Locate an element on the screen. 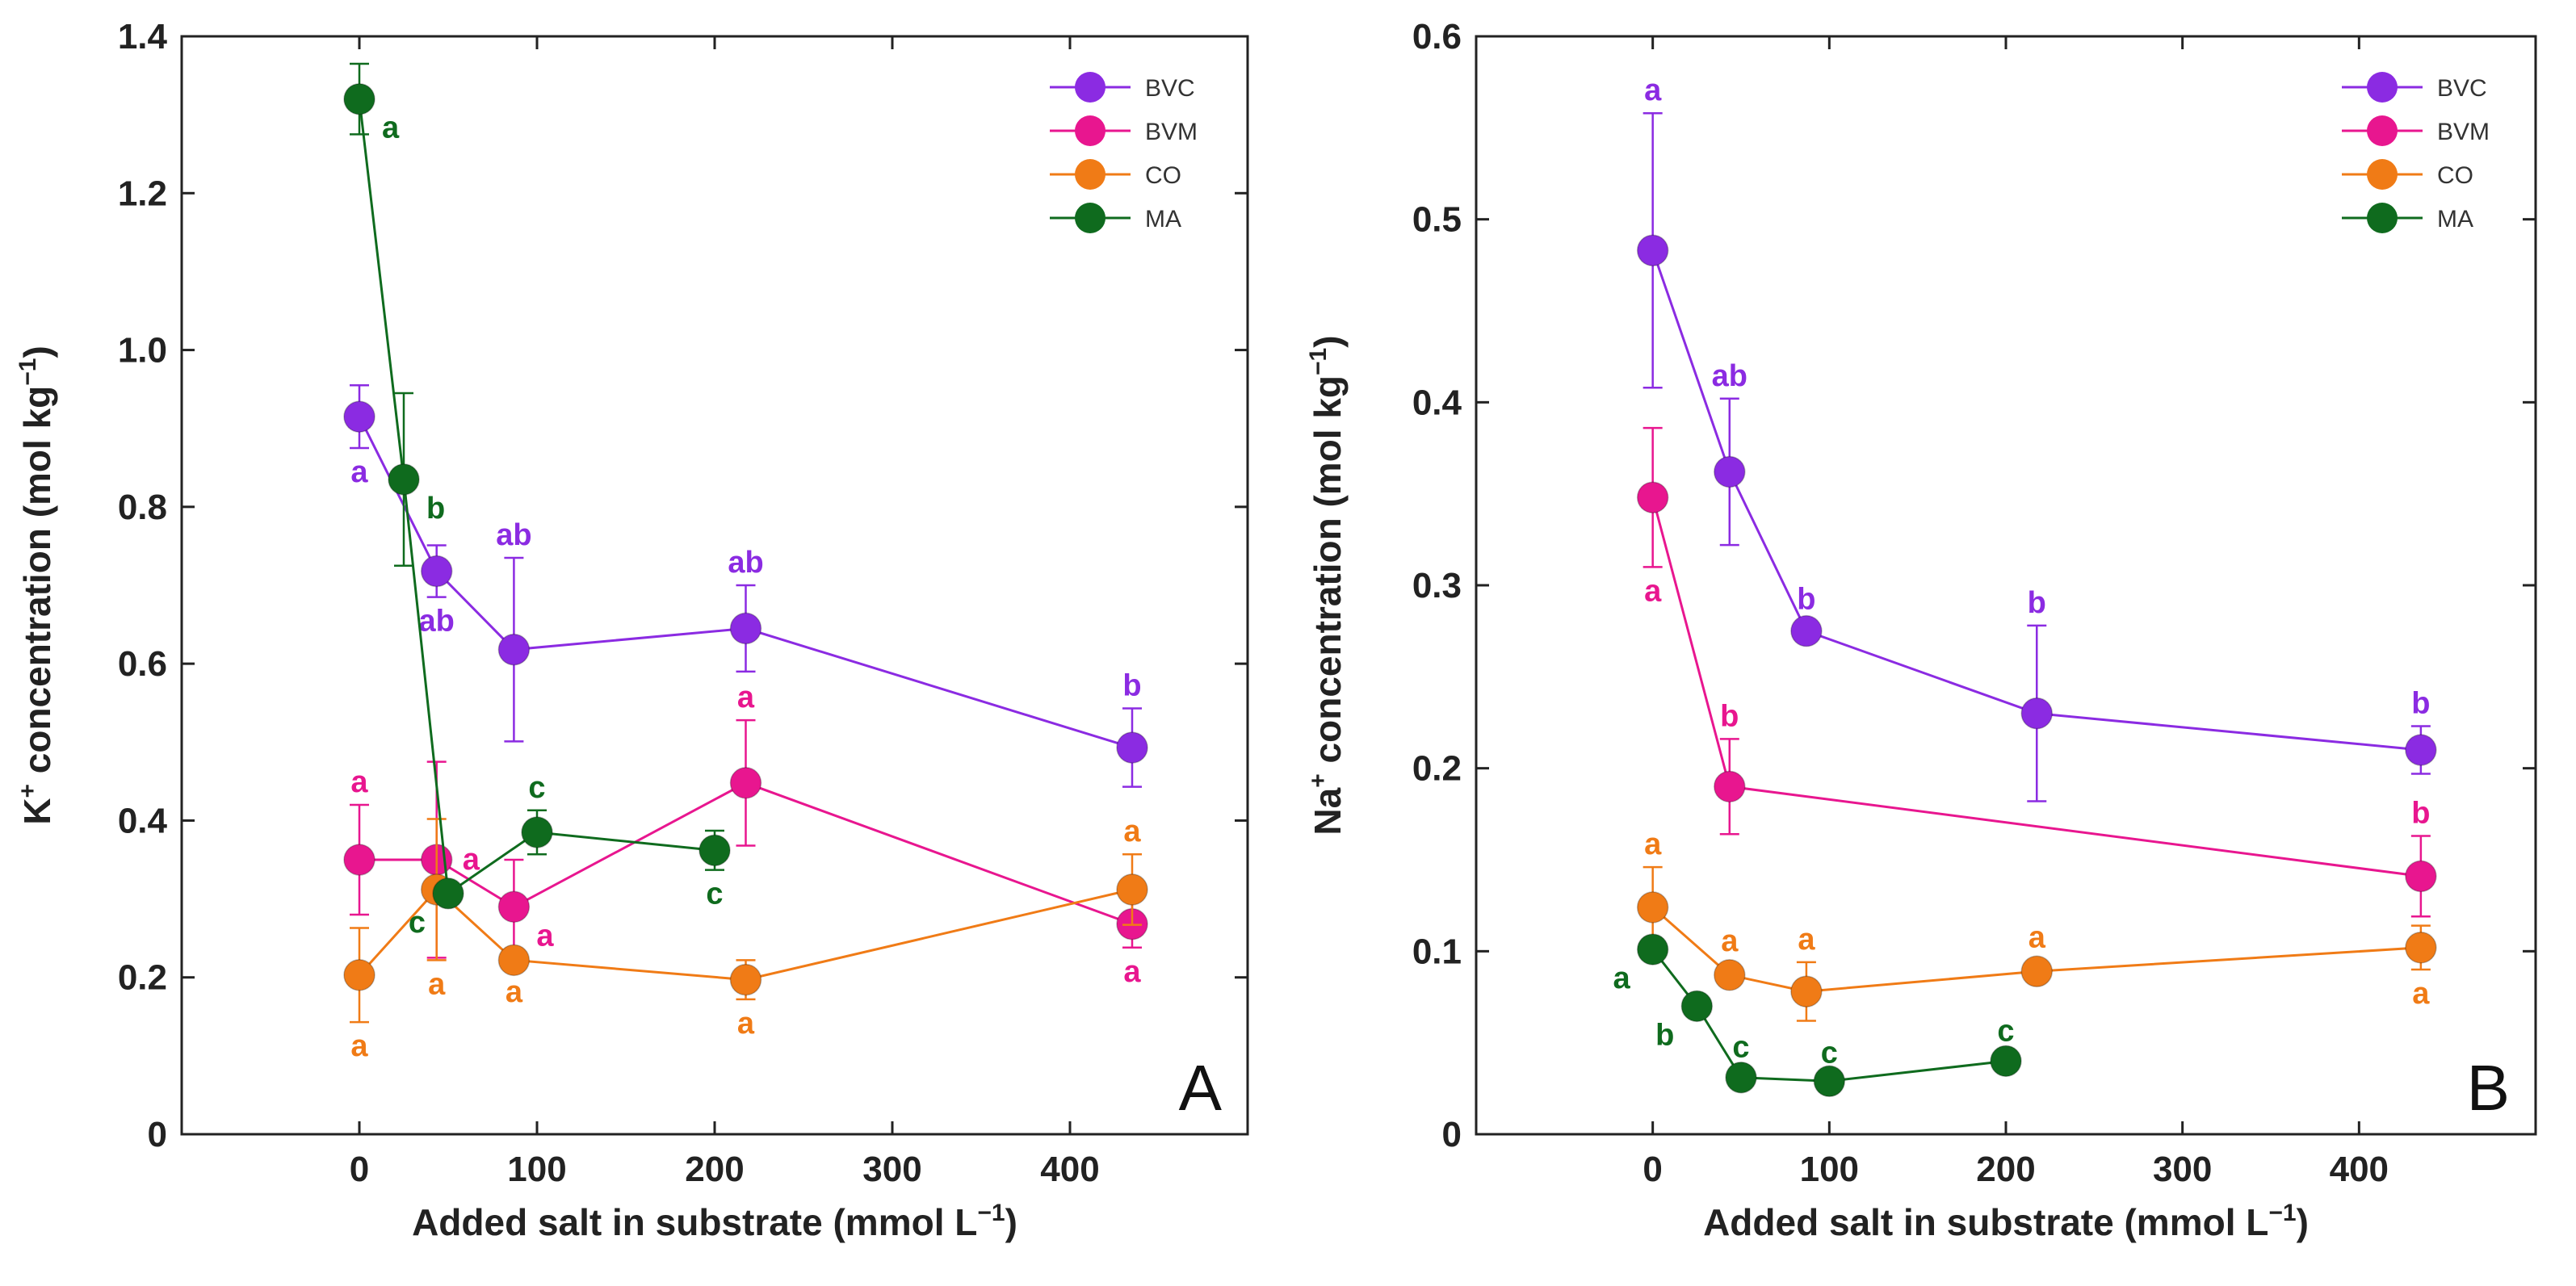 This screenshot has height=1286, width=2576. panel-b-legend: BVC BVM CO MA is located at coordinates (2416, 153).